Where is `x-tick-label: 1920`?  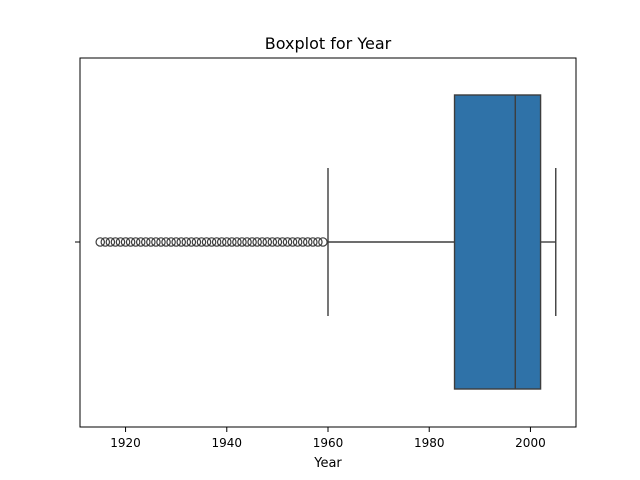
x-tick-label: 1920 is located at coordinates (125, 443).